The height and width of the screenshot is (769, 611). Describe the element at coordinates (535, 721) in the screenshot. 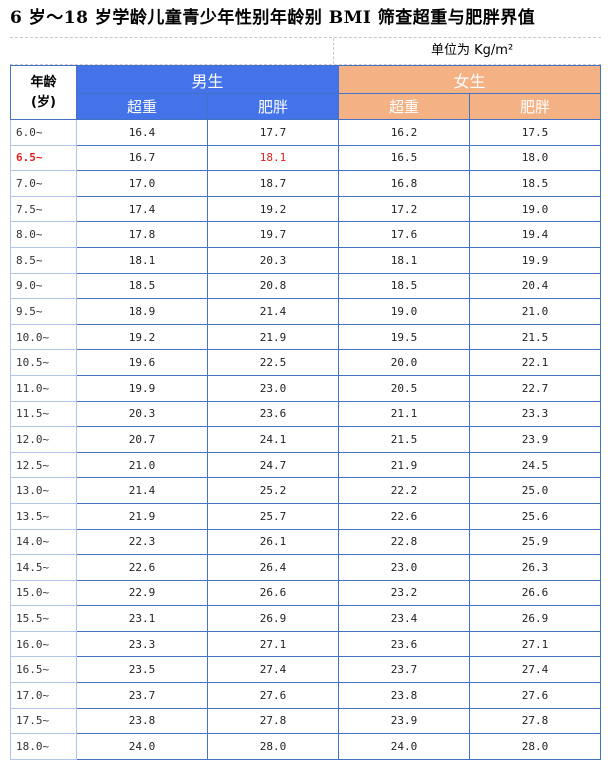

I see `female-obese-cell: 27.8` at that location.